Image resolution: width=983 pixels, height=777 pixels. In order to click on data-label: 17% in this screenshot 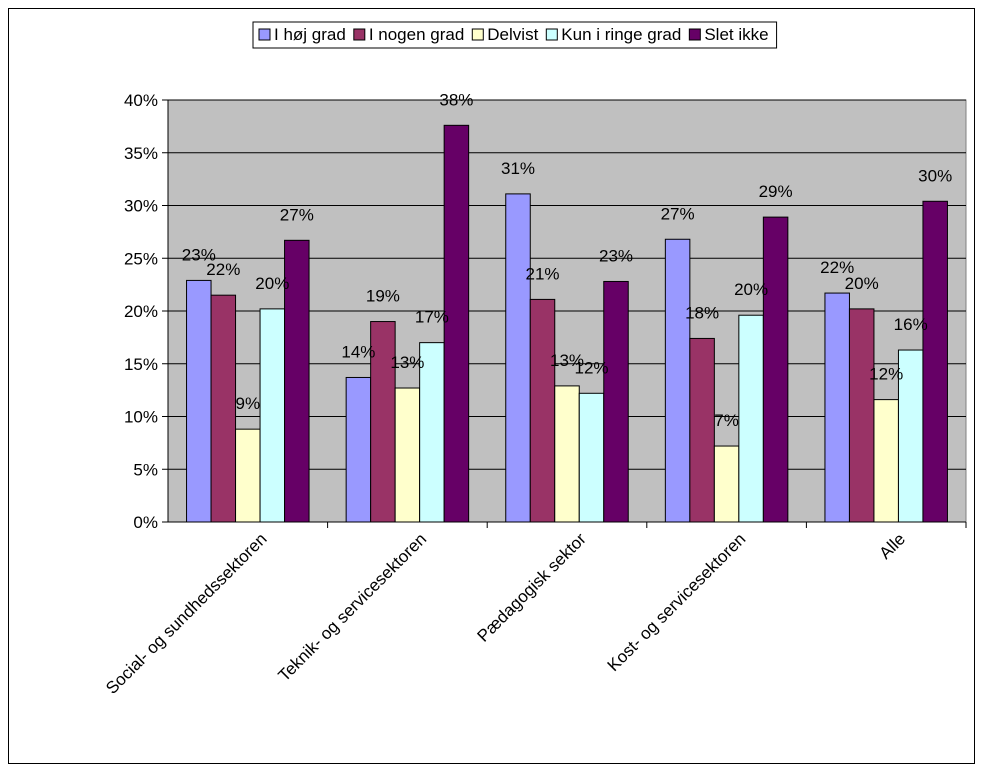, I will do `click(432, 317)`.